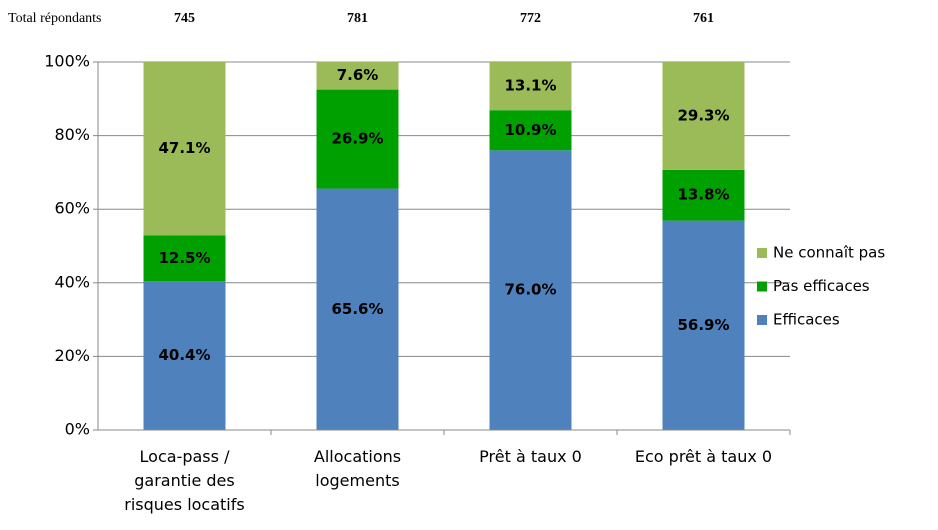 This screenshot has height=530, width=938. I want to click on data-label: 65.6%, so click(357, 309).